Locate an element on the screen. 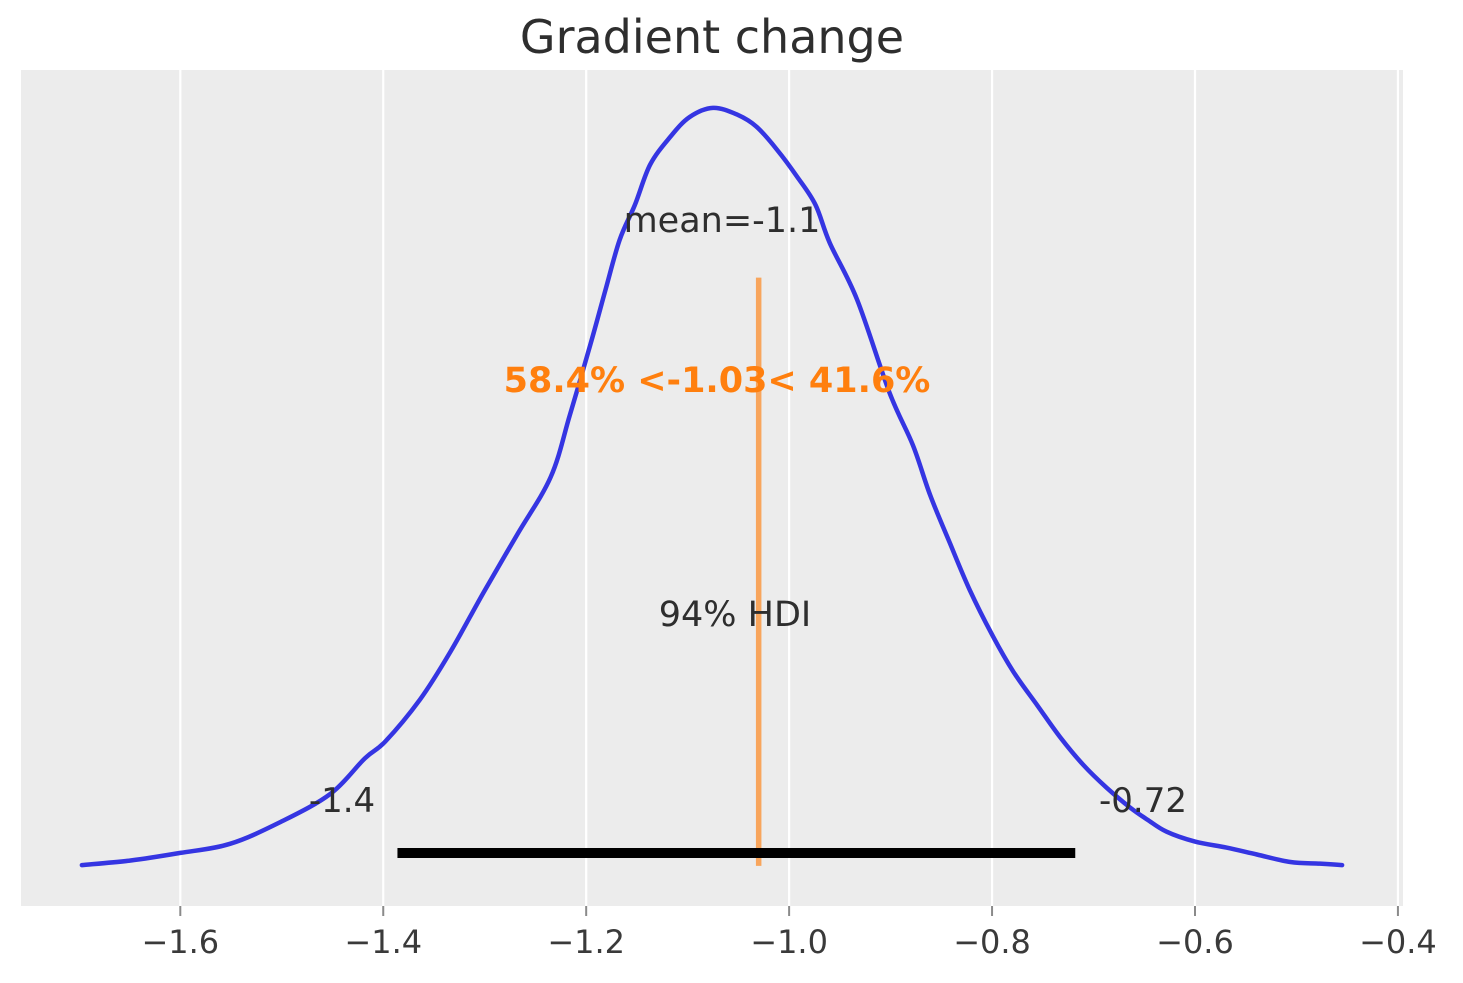  x-axis-tick-labels: −1.6 −1.4 −1.2 −1.0 −0.8 −0.6 −0.4 is located at coordinates (788, 942).